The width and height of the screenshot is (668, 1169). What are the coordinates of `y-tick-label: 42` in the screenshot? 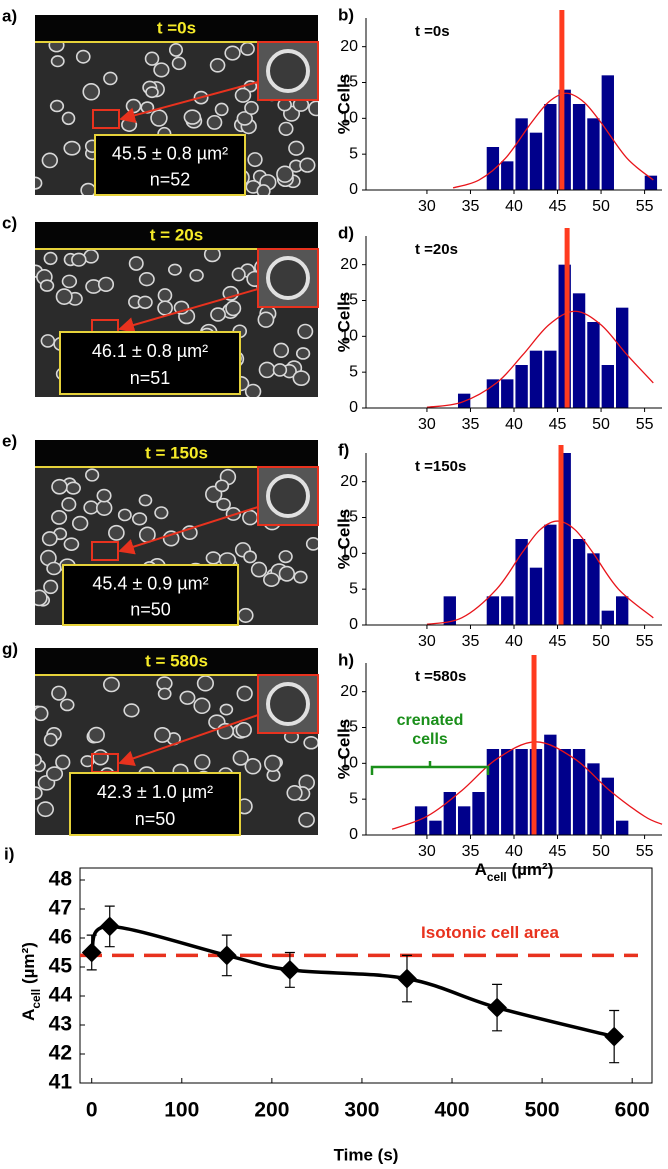 It's located at (60, 1053).